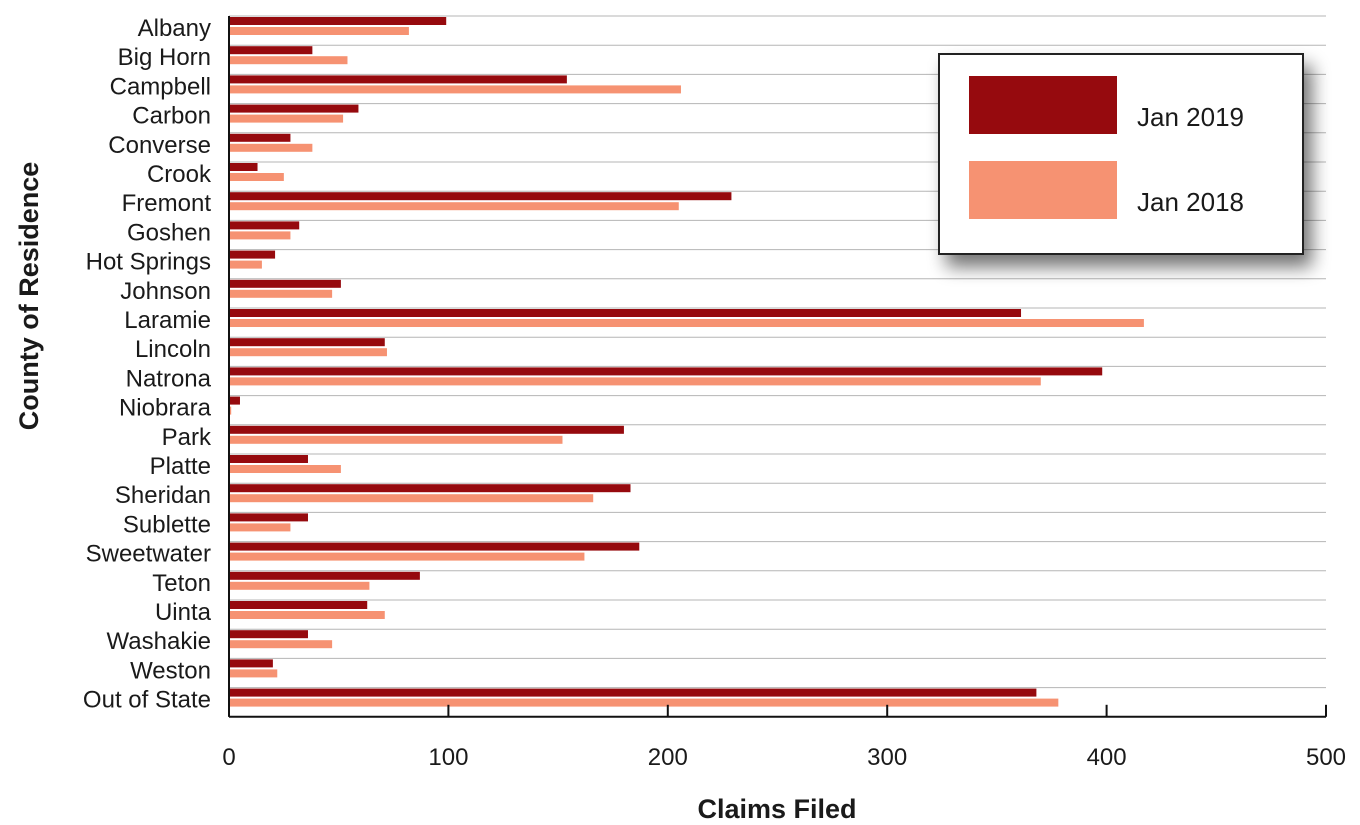  I want to click on category-label: Goshen, so click(169, 232).